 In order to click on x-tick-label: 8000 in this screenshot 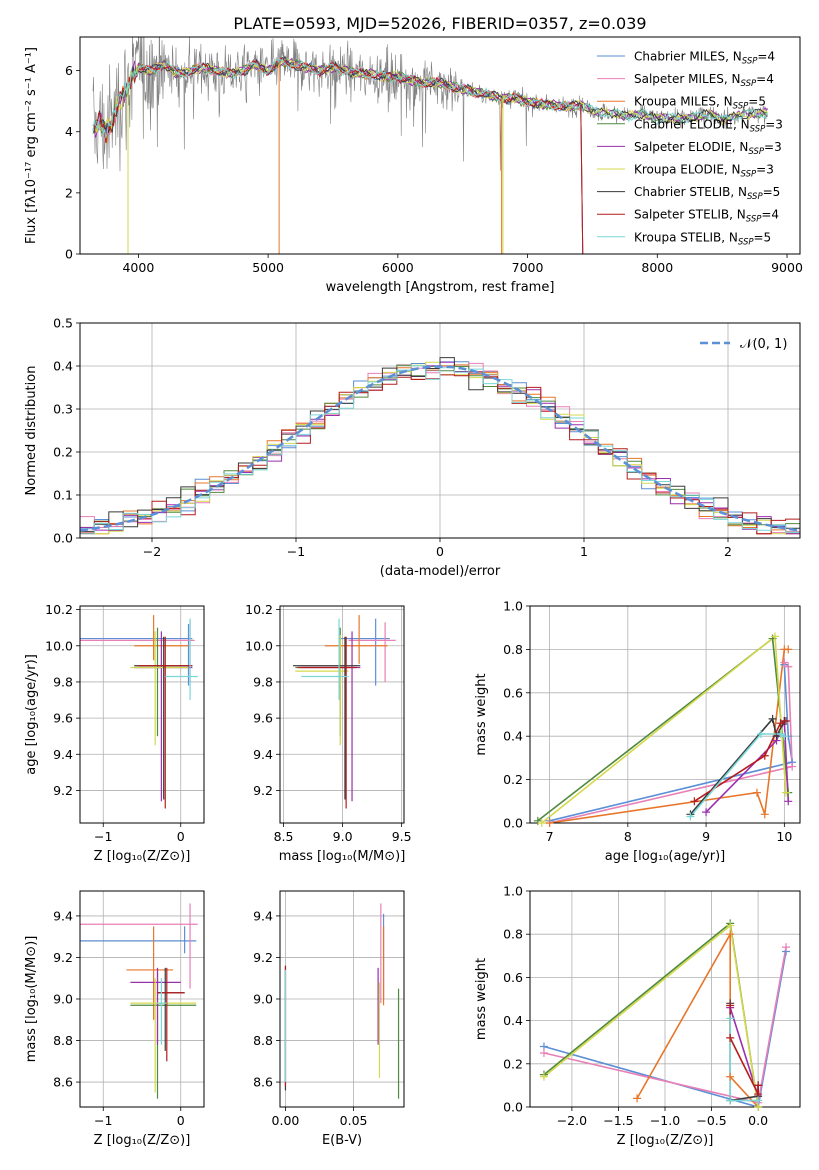, I will do `click(657, 267)`.